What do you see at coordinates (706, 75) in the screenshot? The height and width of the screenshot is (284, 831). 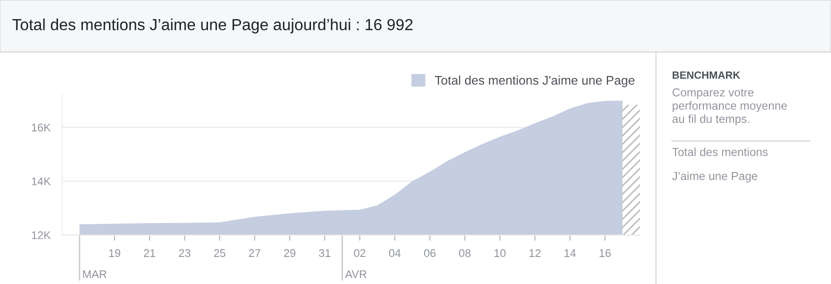 I see `text: BENCHMARK` at bounding box center [706, 75].